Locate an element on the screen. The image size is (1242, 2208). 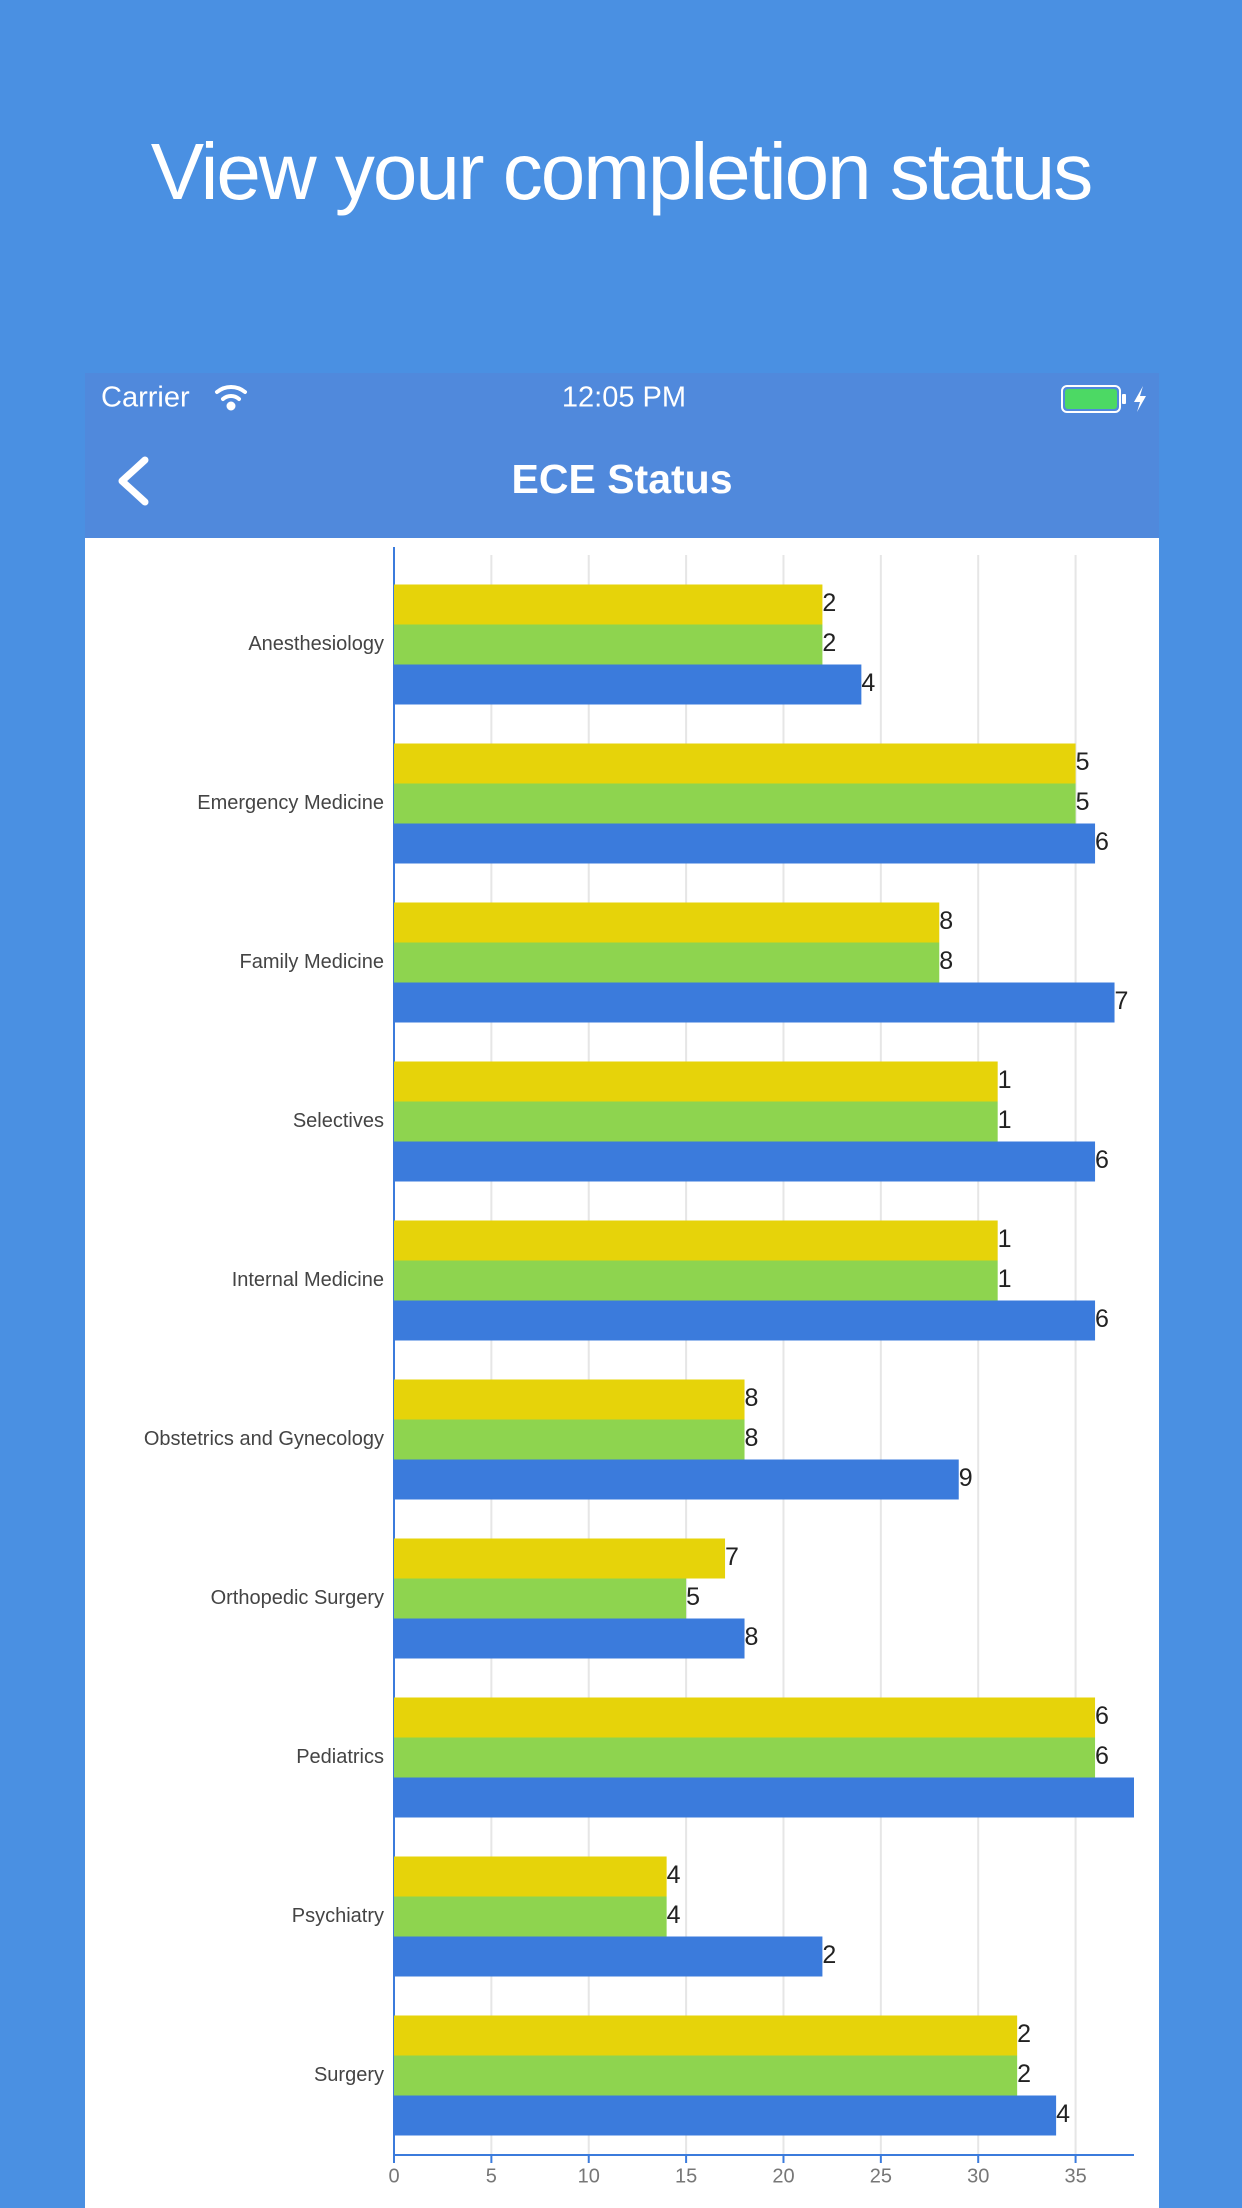
x-tick-label: 25 is located at coordinates (881, 2176).